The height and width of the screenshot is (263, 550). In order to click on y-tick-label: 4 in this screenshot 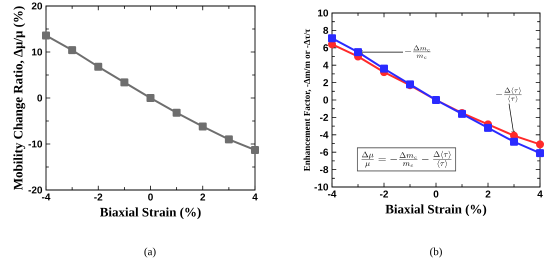, I will do `click(325, 65)`.